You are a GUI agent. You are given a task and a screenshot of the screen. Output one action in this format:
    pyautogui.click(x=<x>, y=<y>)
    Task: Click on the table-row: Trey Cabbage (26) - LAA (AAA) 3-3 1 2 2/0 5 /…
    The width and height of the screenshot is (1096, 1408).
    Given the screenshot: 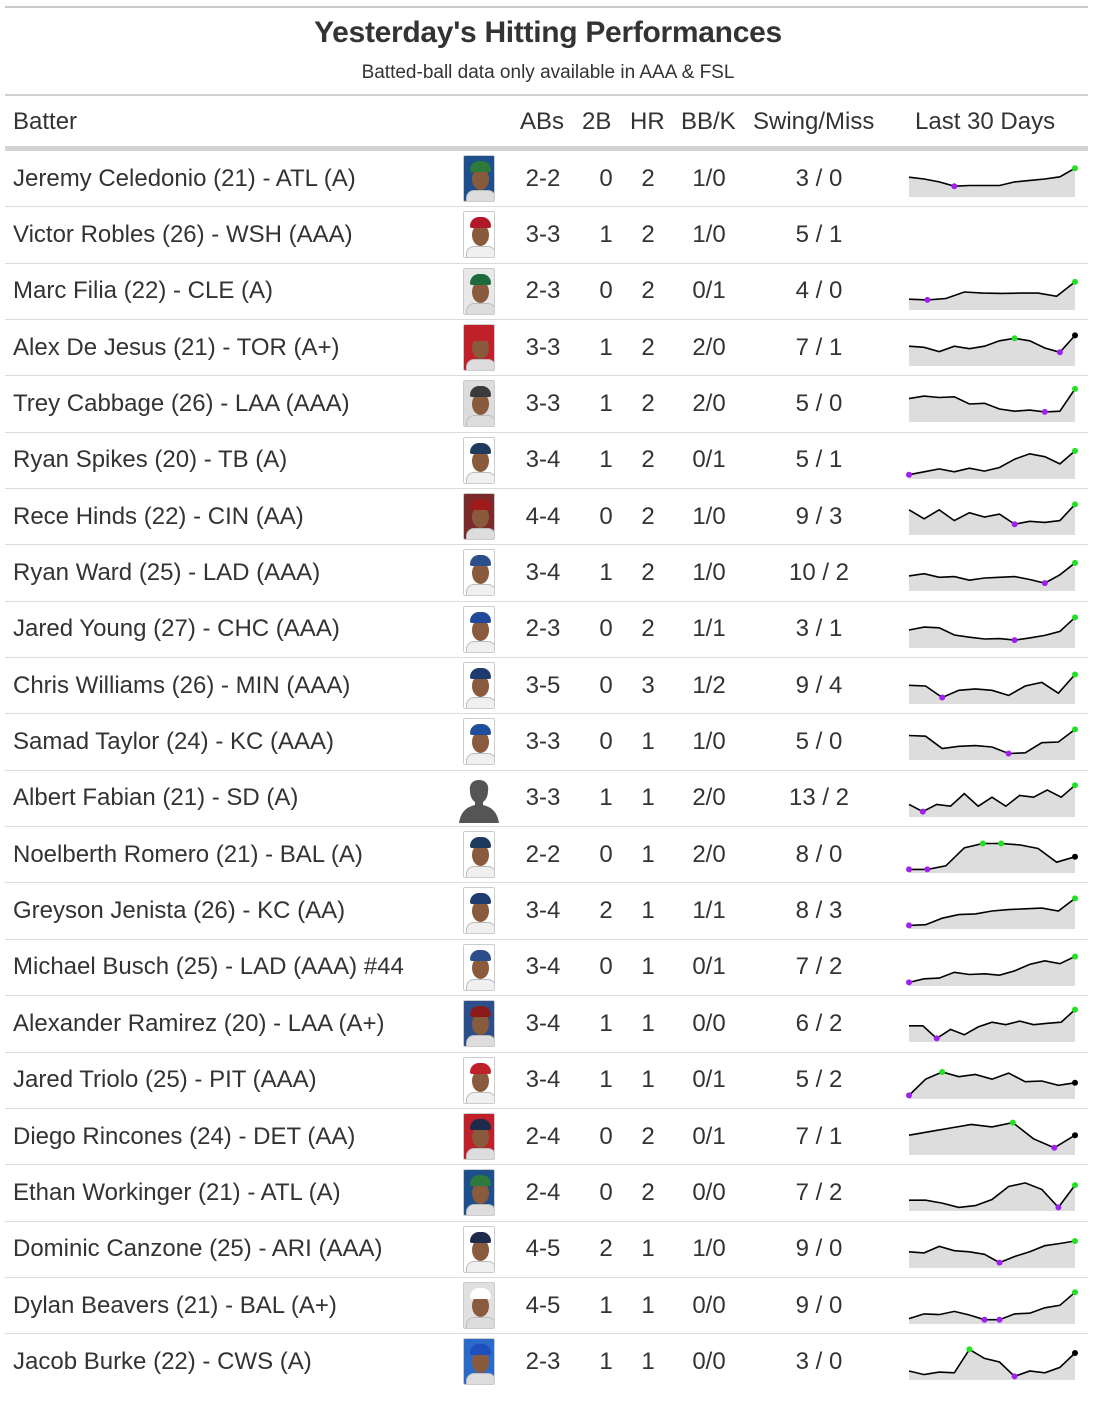 What is the action you would take?
    pyautogui.click(x=546, y=404)
    